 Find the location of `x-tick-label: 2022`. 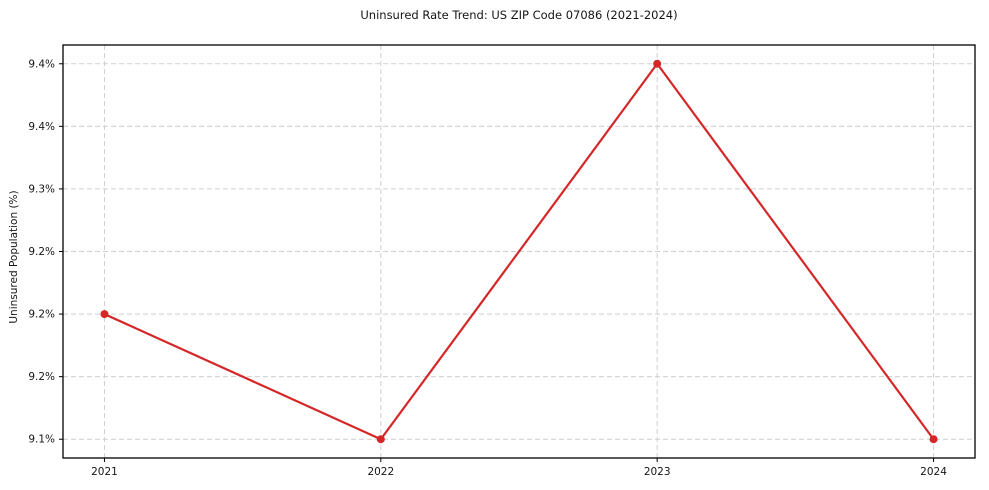

x-tick-label: 2022 is located at coordinates (380, 472).